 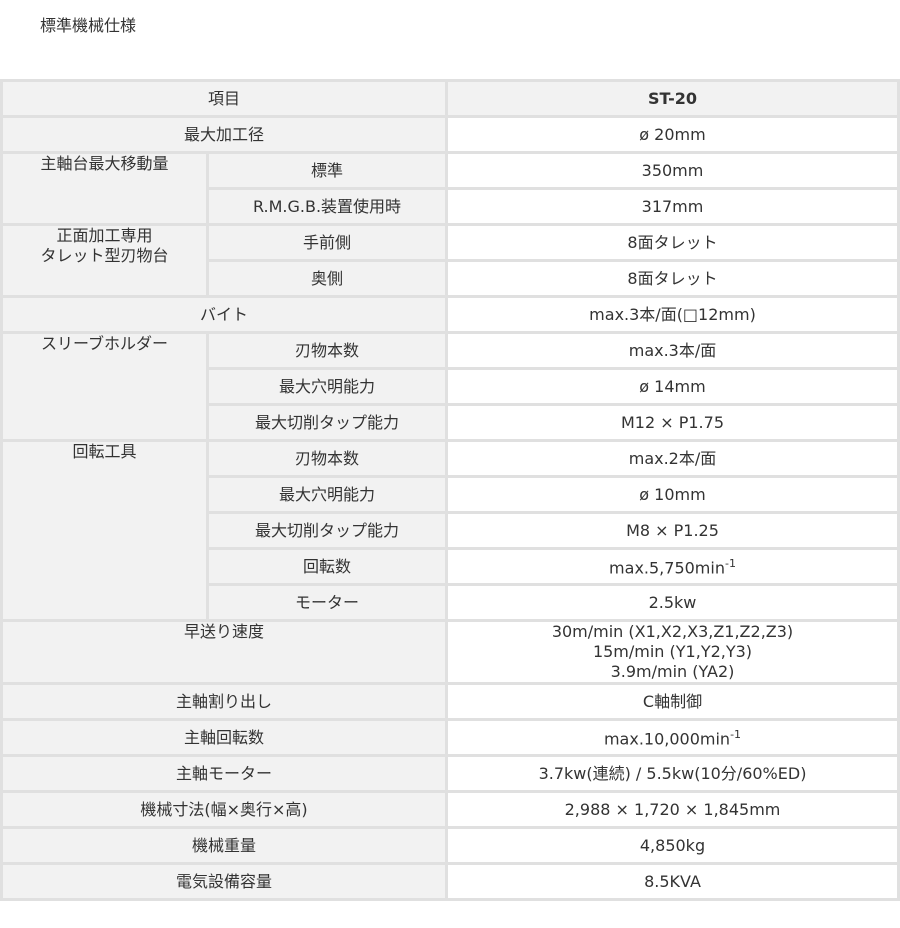 What do you see at coordinates (327, 206) in the screenshot?
I see `spec-sublabel: R.M.G.B.装置使用時` at bounding box center [327, 206].